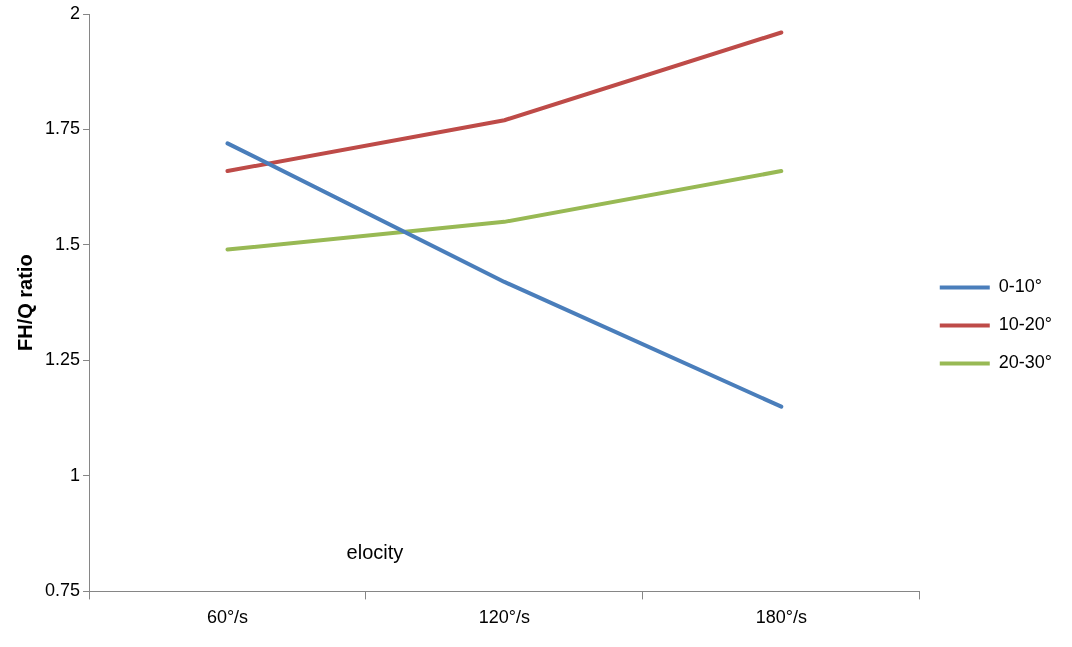 This screenshot has width=1072, height=647. What do you see at coordinates (227, 617) in the screenshot?
I see `x-tick-label: 60°/s` at bounding box center [227, 617].